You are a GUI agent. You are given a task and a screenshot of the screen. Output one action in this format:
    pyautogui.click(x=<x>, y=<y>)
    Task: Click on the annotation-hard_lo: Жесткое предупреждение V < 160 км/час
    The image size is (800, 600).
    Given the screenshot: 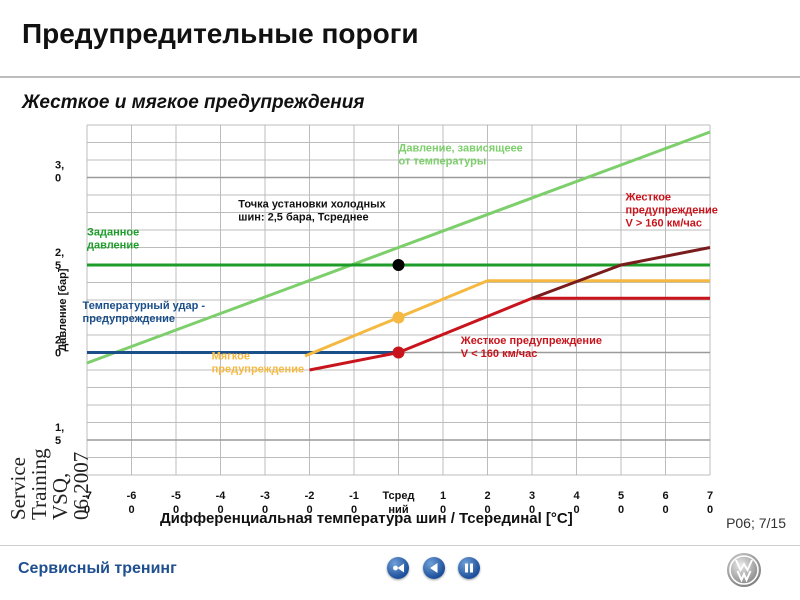 What is the action you would take?
    pyautogui.click(x=531, y=347)
    